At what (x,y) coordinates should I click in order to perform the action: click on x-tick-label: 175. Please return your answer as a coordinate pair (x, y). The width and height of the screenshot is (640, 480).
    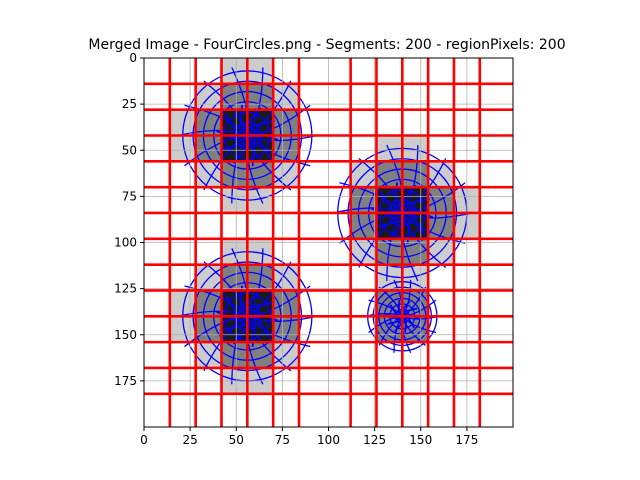
    Looking at the image, I should click on (466, 440).